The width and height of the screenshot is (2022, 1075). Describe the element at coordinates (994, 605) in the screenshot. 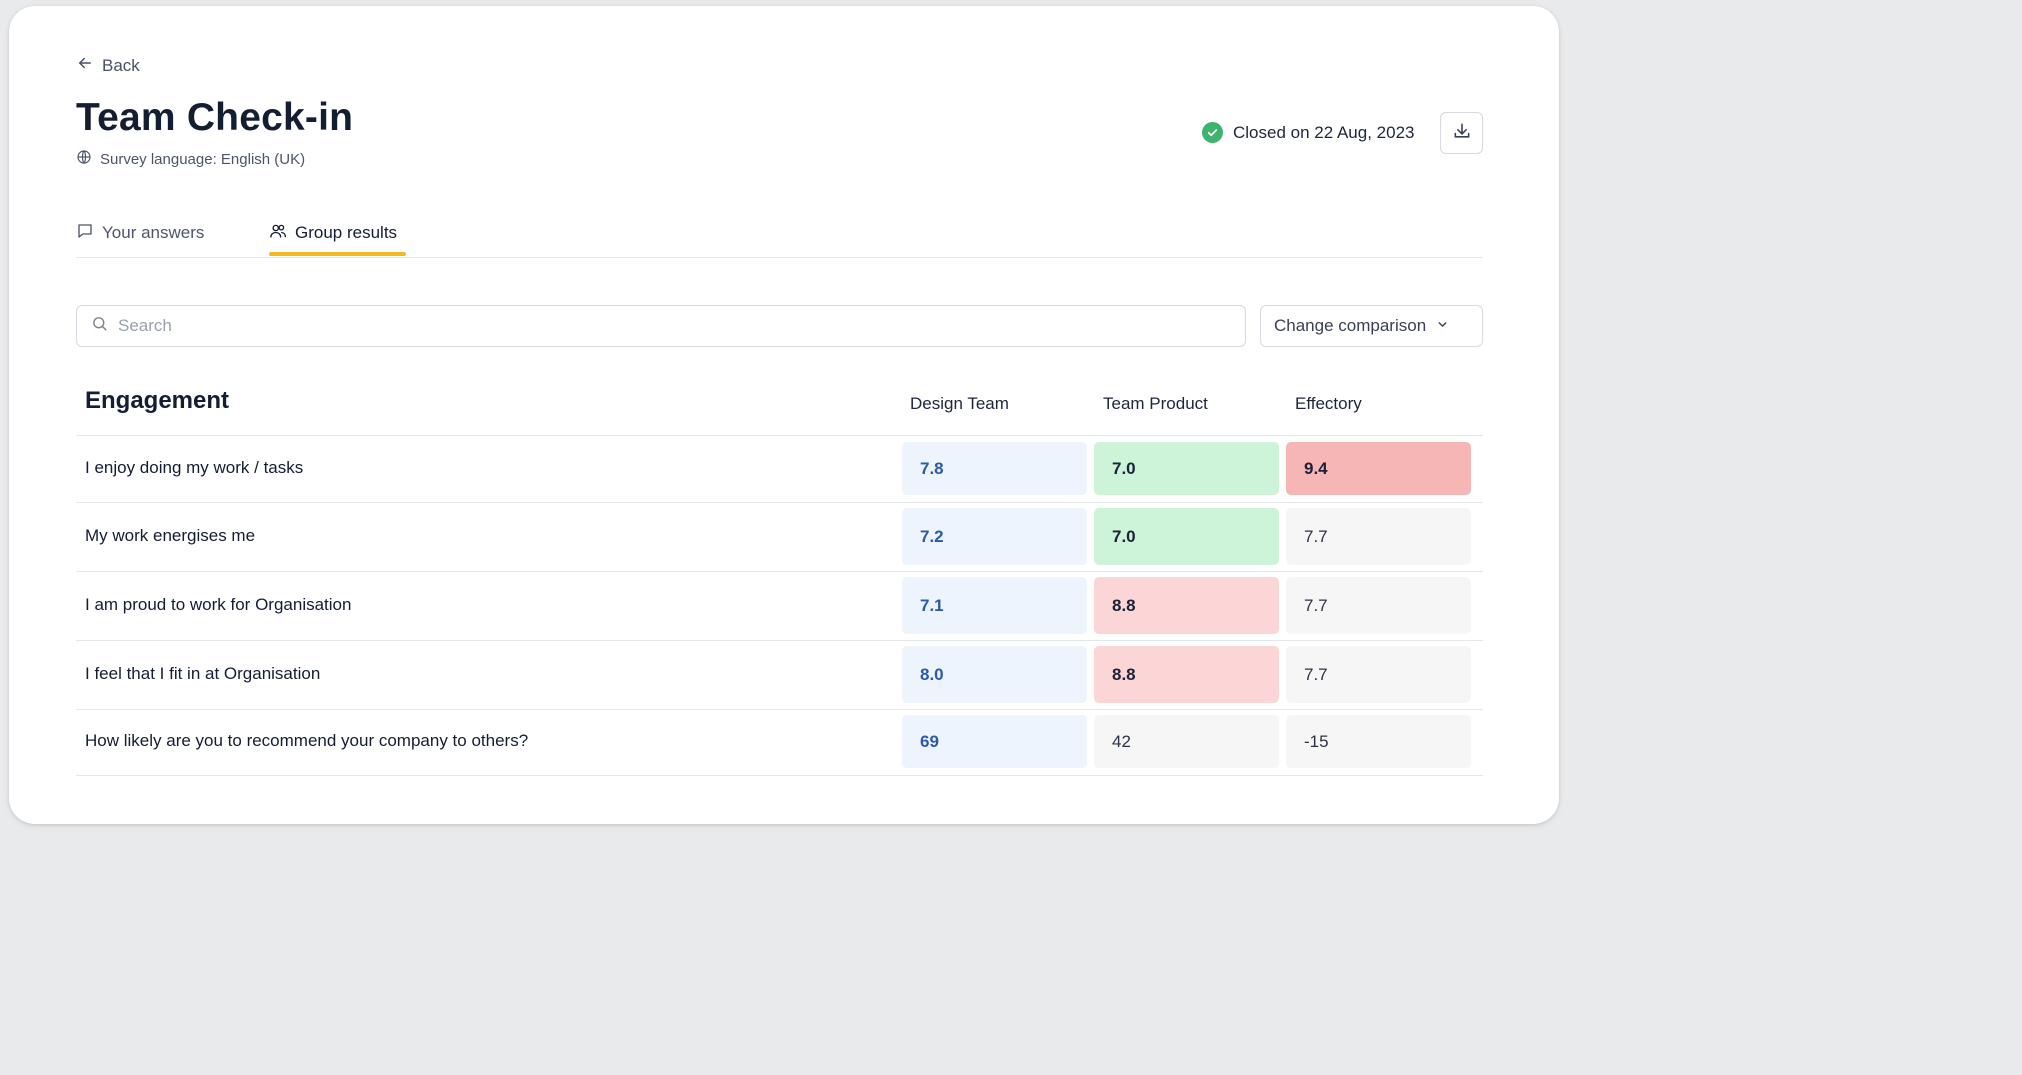

I see `score-cell: 7.1` at that location.